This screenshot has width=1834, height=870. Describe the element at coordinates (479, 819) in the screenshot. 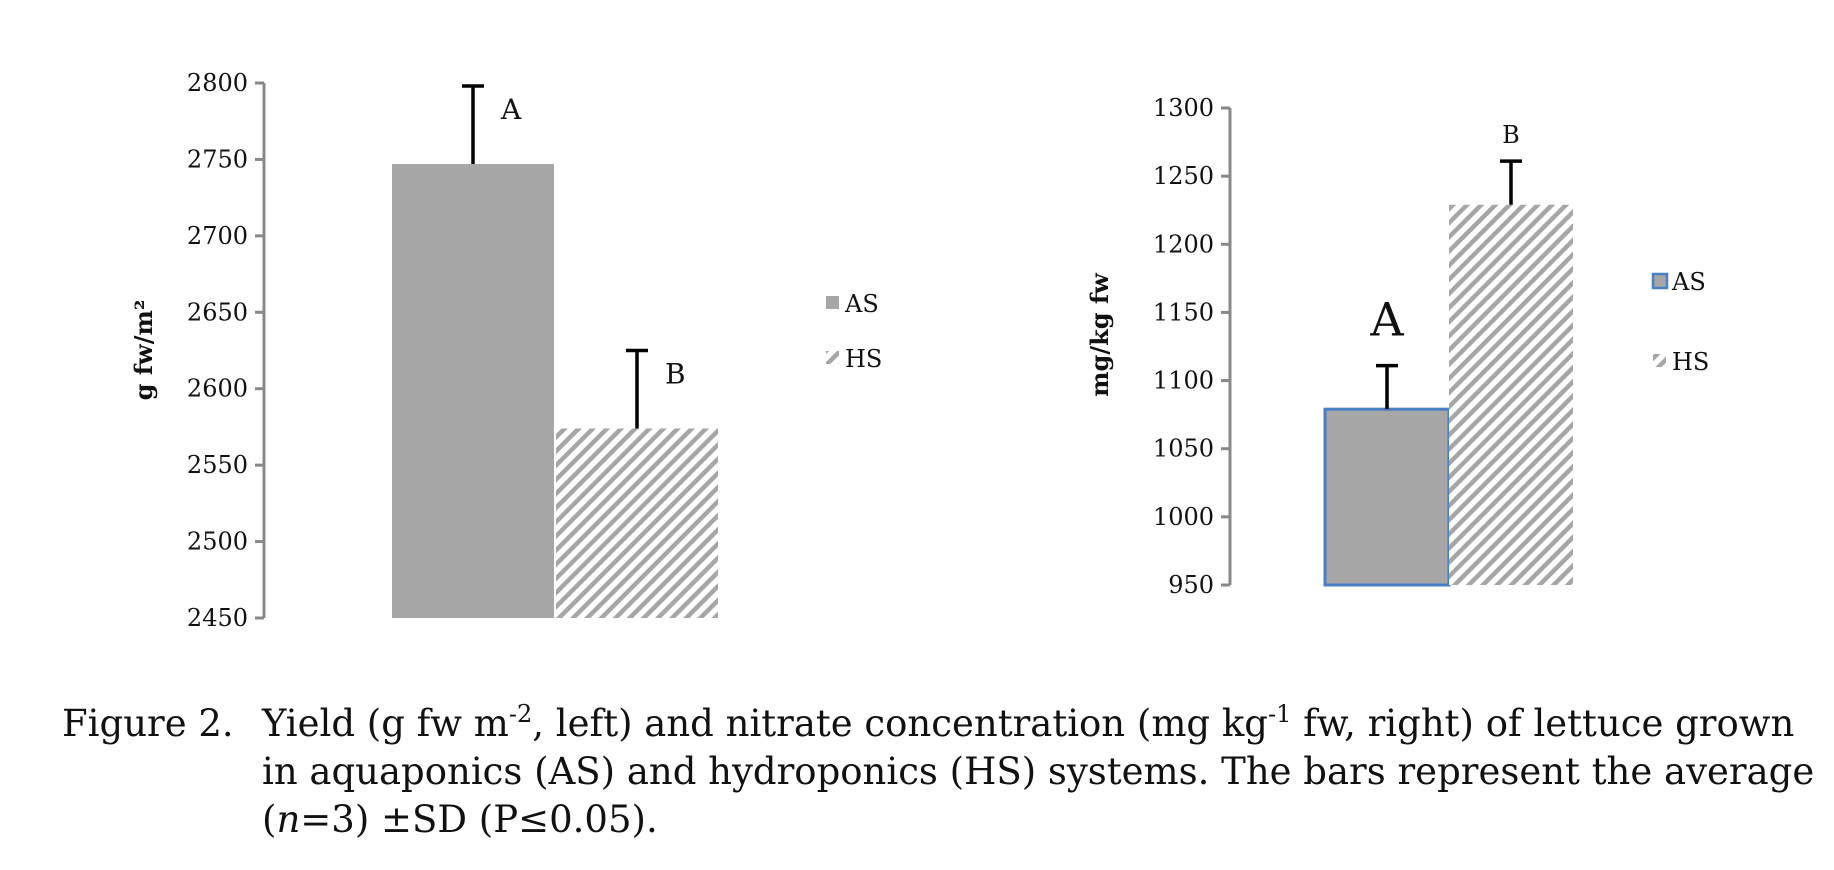

I see `caption-part-4: =3) ±SD (P≤0.05).` at that location.